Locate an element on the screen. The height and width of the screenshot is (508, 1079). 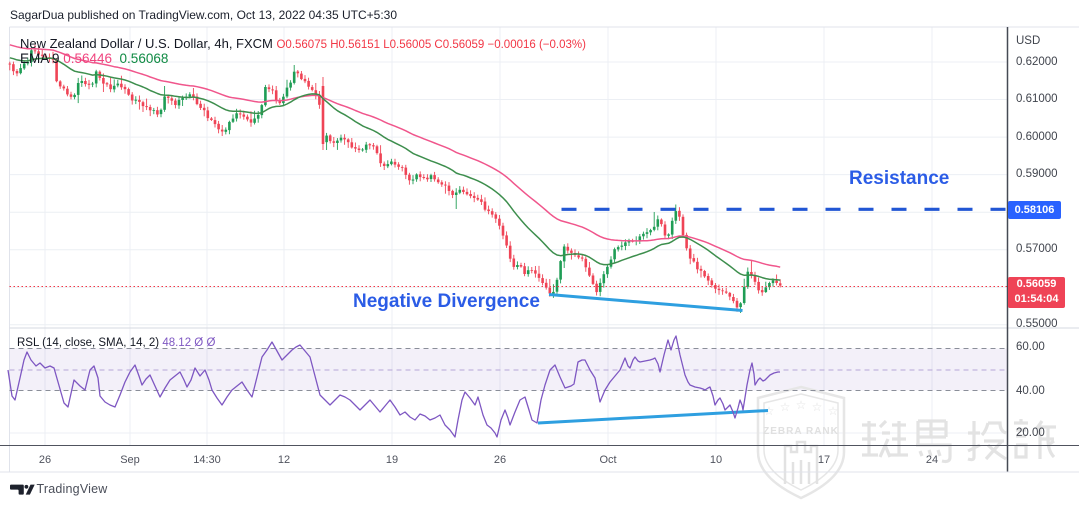
svg-text: ZEBRA RANK is located at coordinates (801, 431).